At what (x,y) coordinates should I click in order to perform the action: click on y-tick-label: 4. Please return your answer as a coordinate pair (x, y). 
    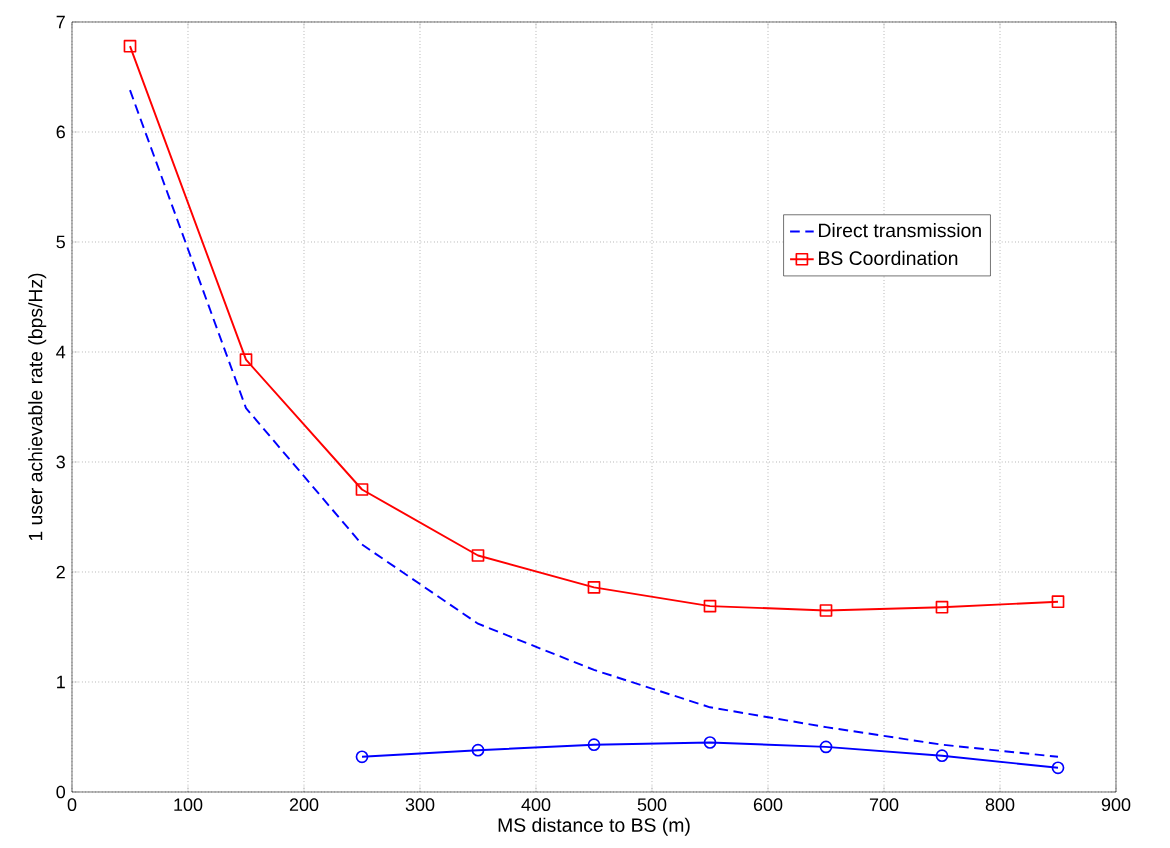
    Looking at the image, I should click on (61, 352).